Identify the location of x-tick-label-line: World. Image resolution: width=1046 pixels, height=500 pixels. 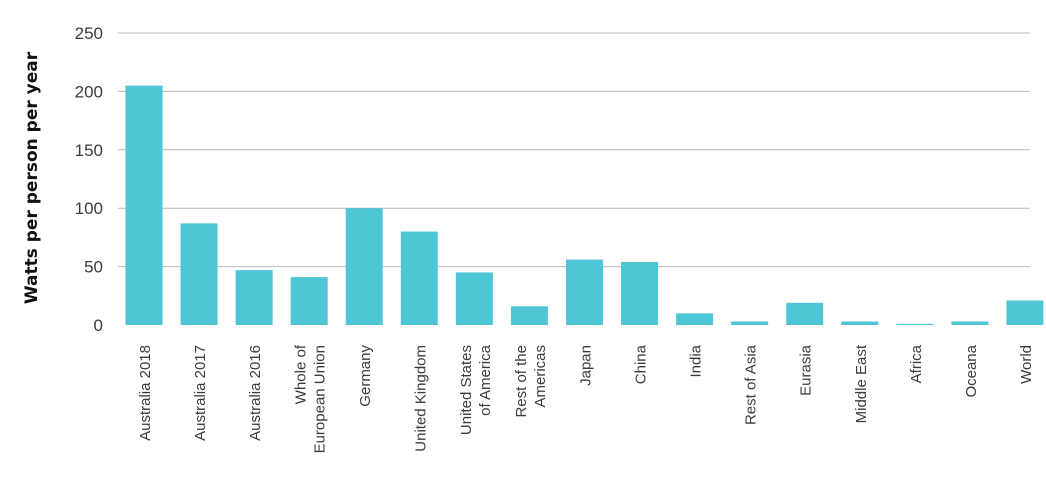
(1026, 364).